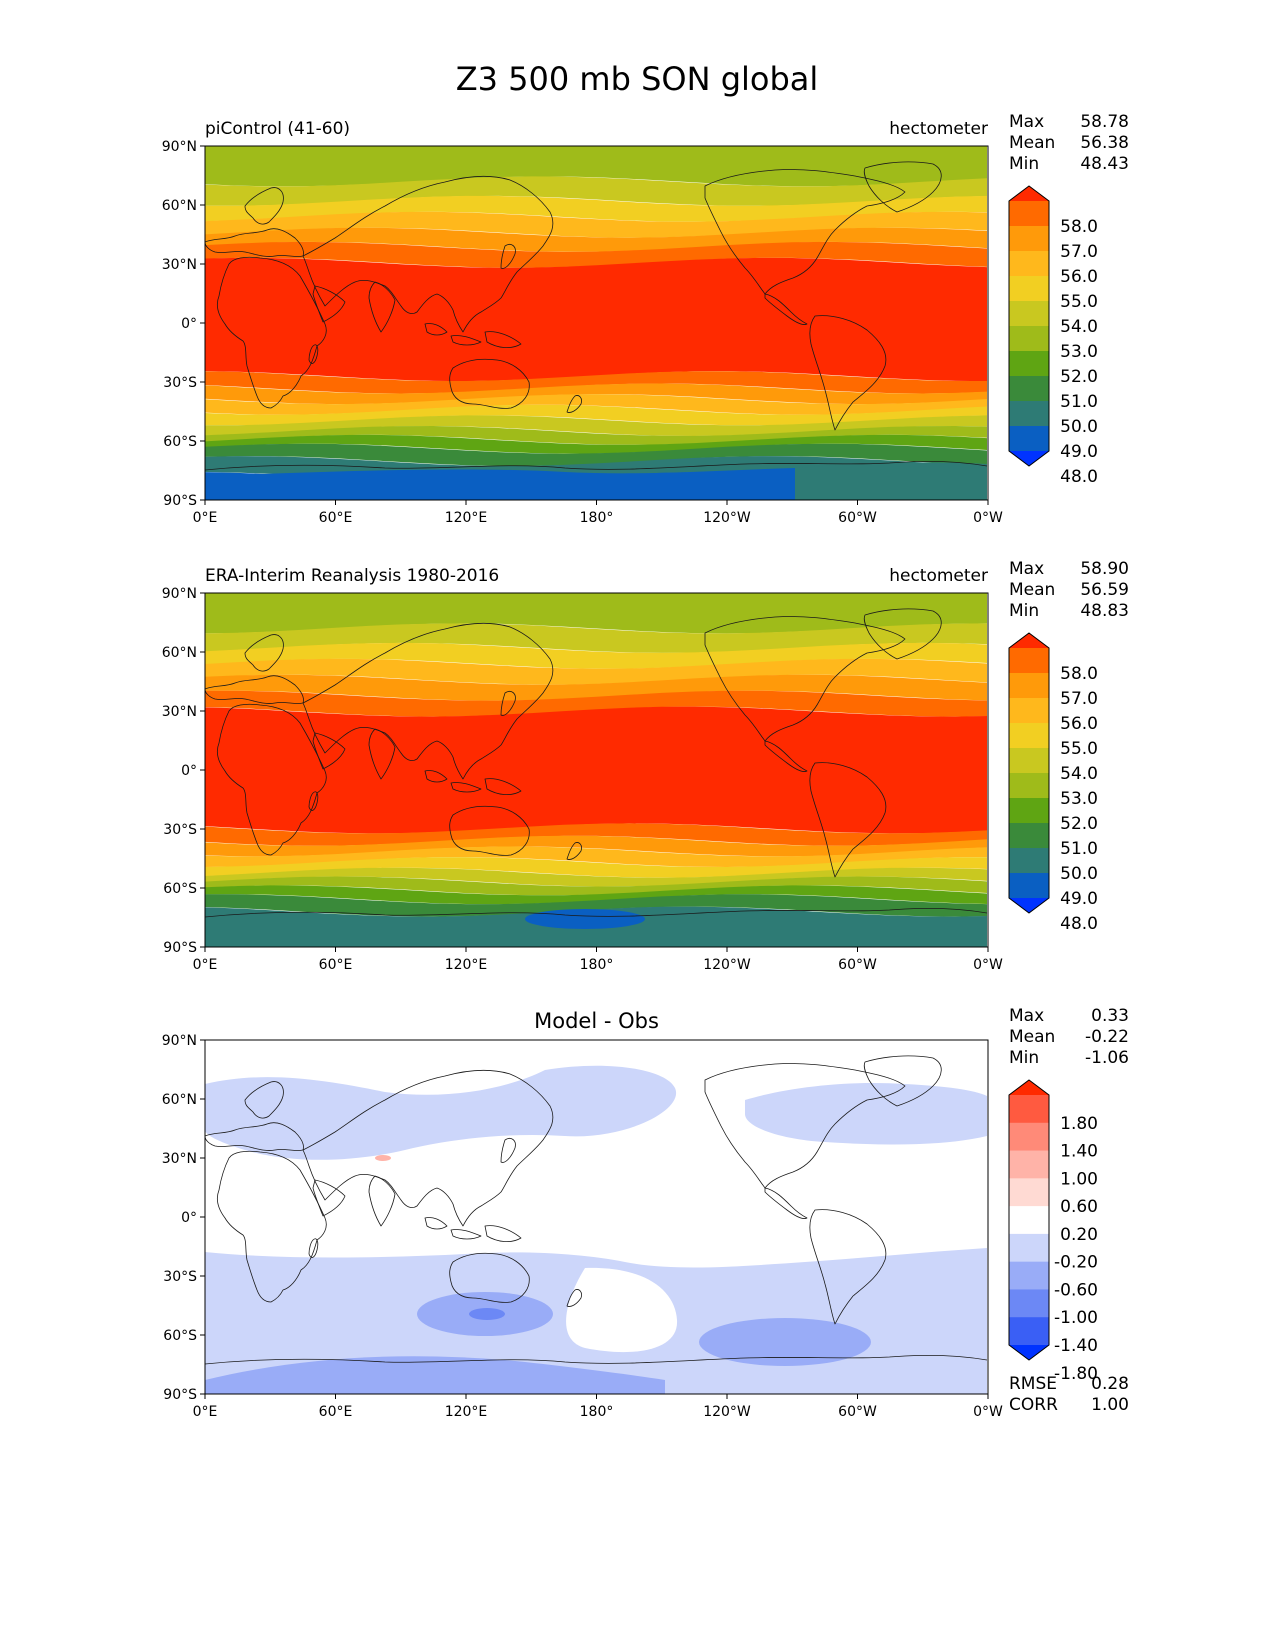 Image resolution: width=1275 pixels, height=1650 pixels. I want to click on colorbar-tick-label: 56.0, so click(1079, 277).